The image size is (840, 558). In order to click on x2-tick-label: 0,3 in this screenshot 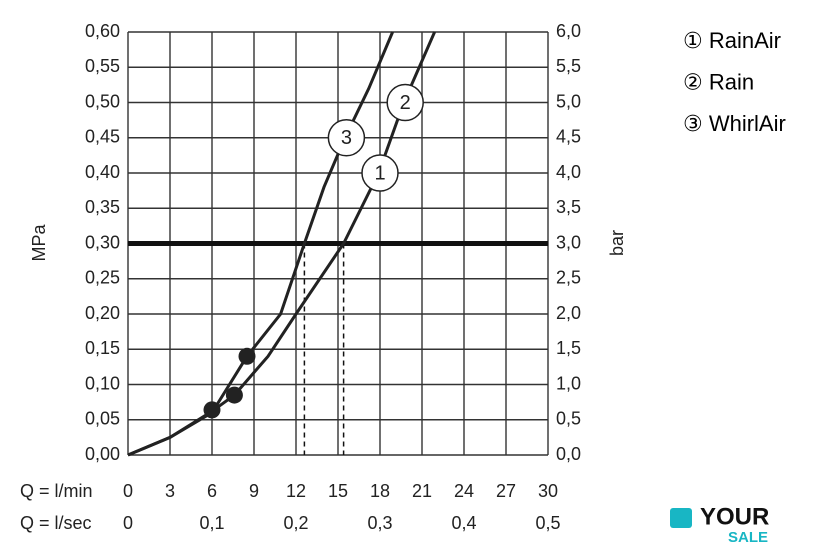, I will do `click(379, 523)`.